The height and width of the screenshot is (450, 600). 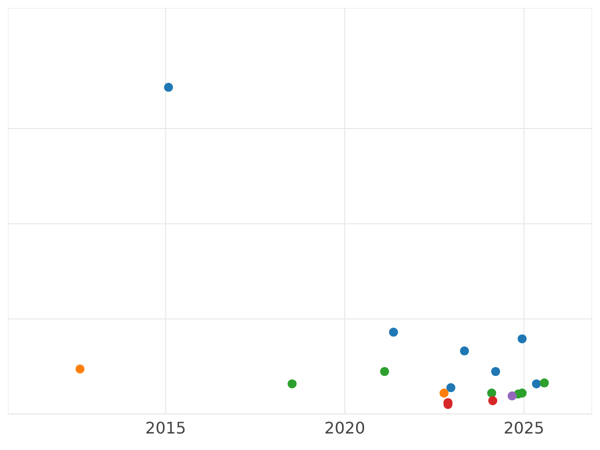 What do you see at coordinates (345, 428) in the screenshot?
I see `x-tick-label: 2020` at bounding box center [345, 428].